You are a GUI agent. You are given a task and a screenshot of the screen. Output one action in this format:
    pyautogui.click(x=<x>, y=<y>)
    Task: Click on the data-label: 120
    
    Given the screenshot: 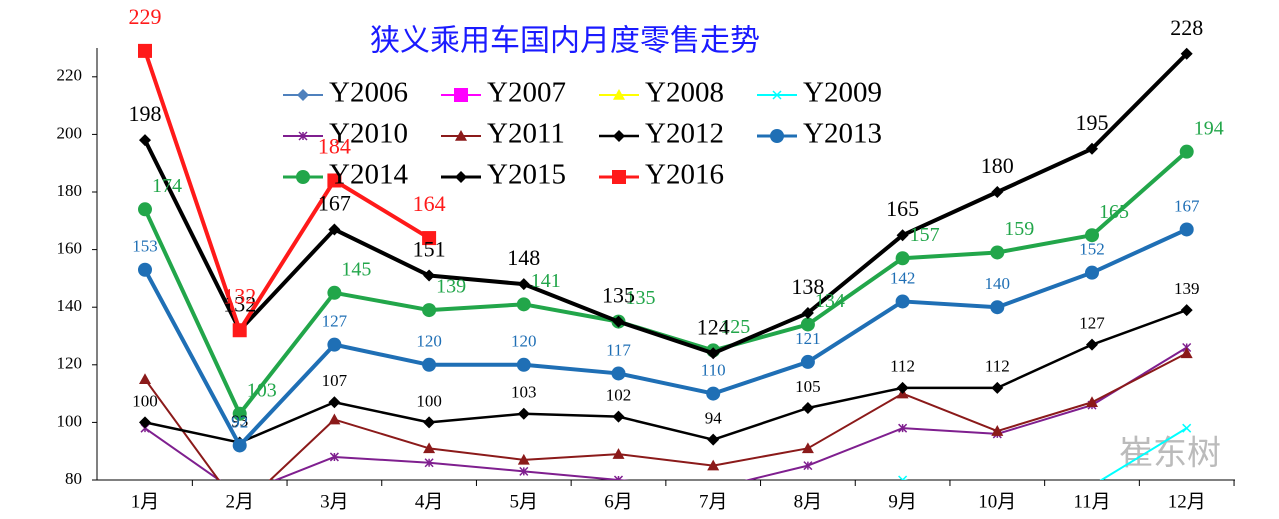 What is the action you would take?
    pyautogui.click(x=429, y=341)
    